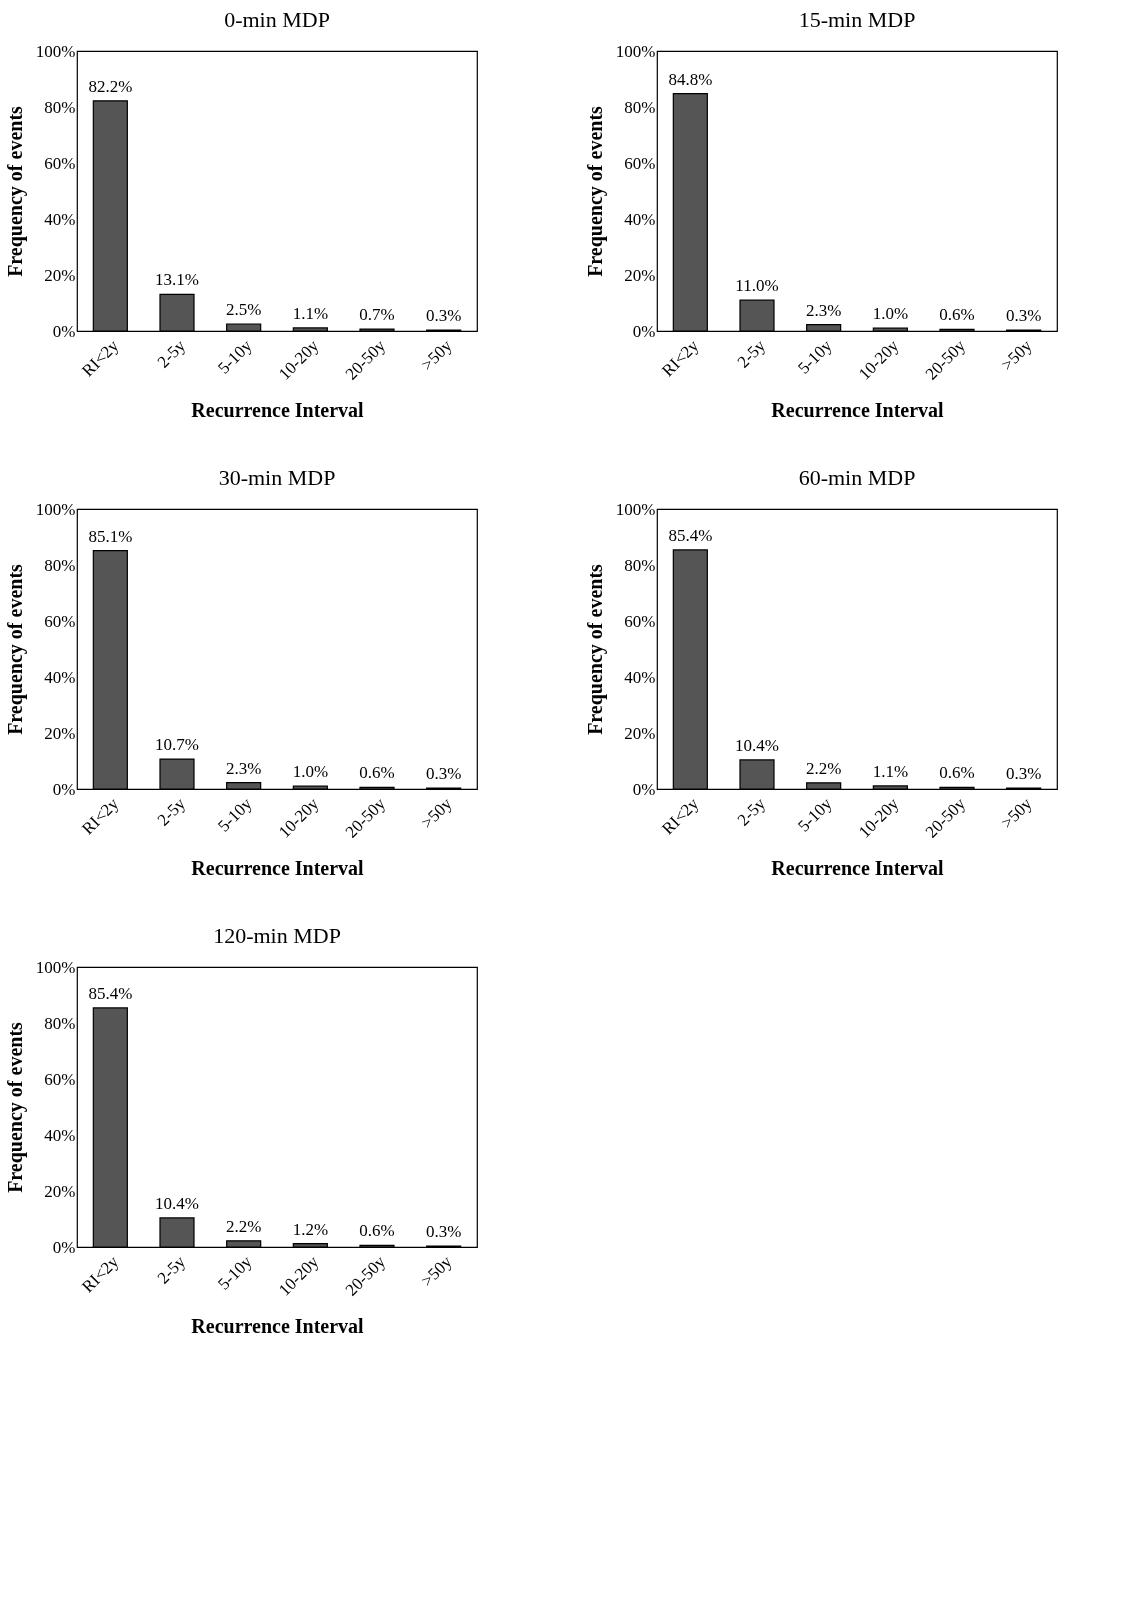  Describe the element at coordinates (310, 1229) in the screenshot. I see `data-label: 1.2%` at that location.